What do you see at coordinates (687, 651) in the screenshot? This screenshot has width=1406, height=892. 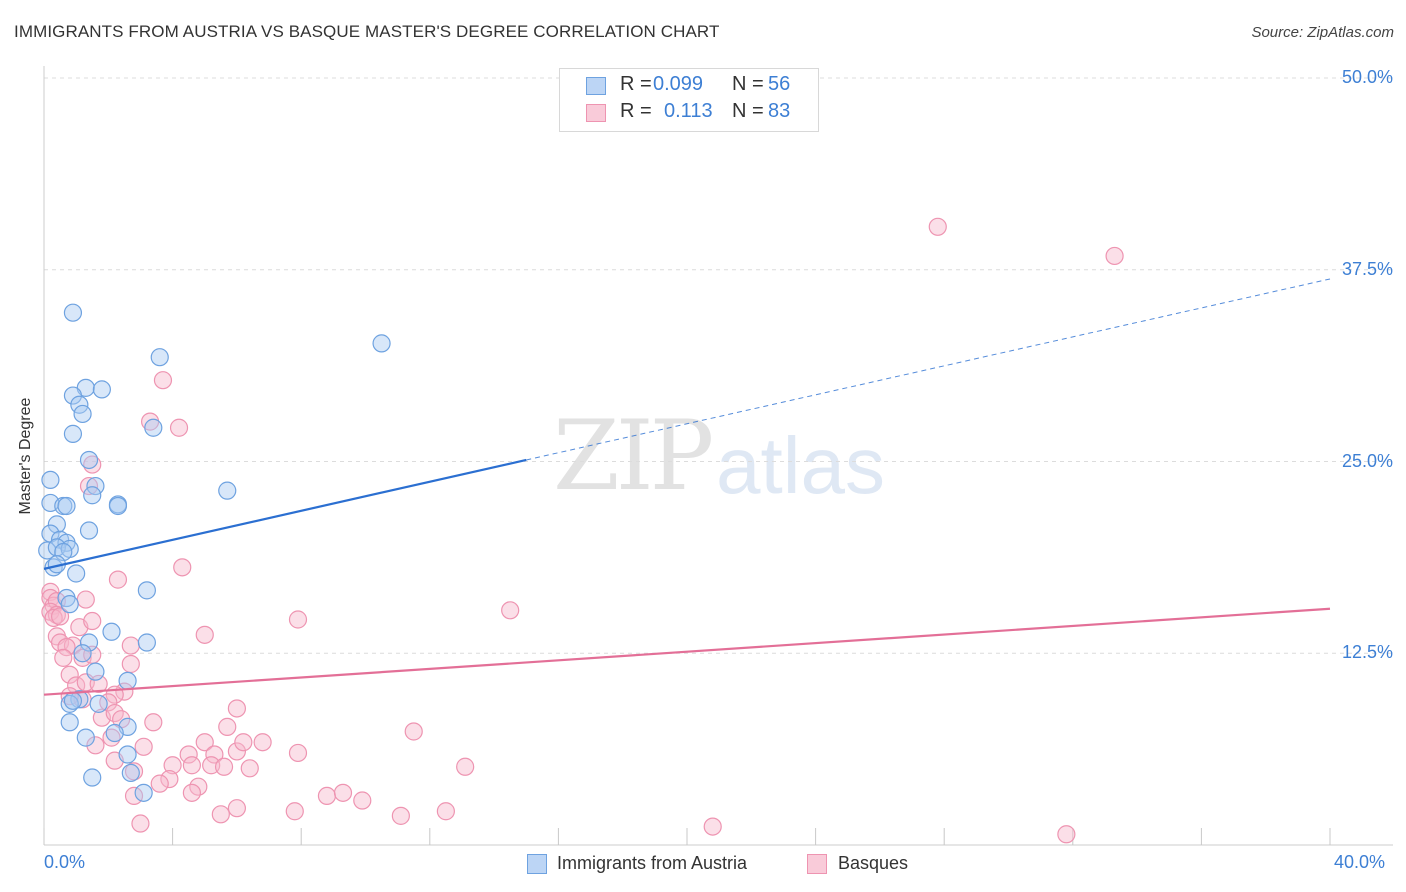 I see `basque-trend-line` at bounding box center [687, 651].